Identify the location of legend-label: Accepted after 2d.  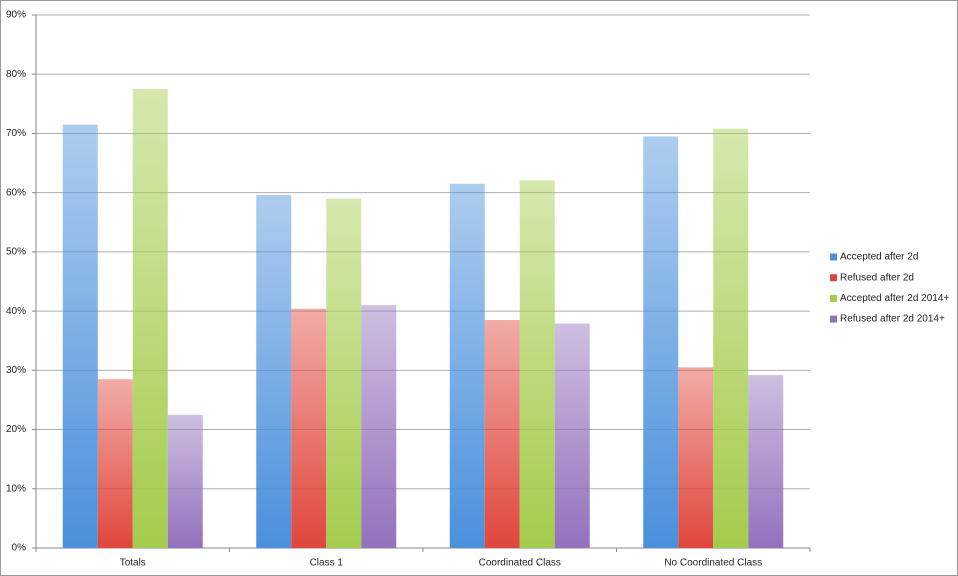
(879, 257).